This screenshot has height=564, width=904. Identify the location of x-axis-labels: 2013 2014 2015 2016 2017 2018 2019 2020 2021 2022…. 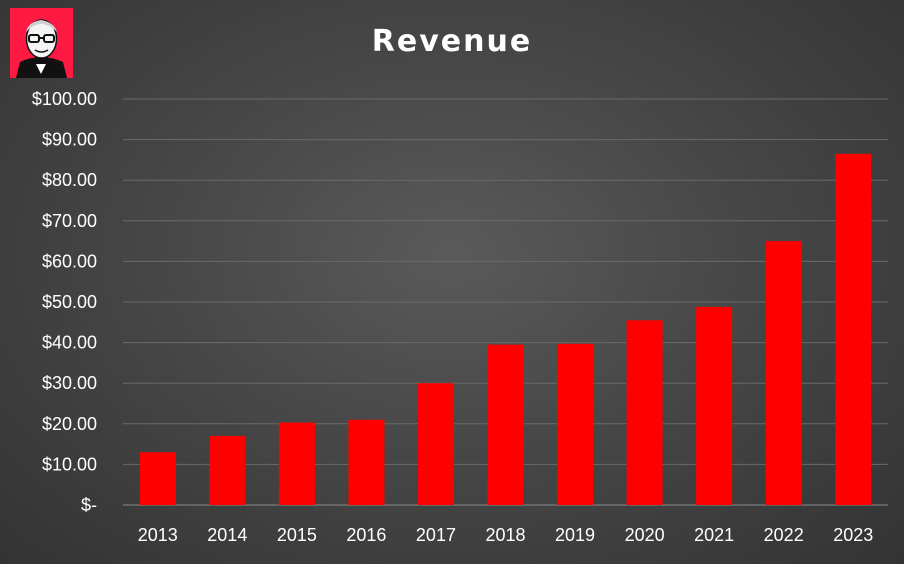
(506, 535).